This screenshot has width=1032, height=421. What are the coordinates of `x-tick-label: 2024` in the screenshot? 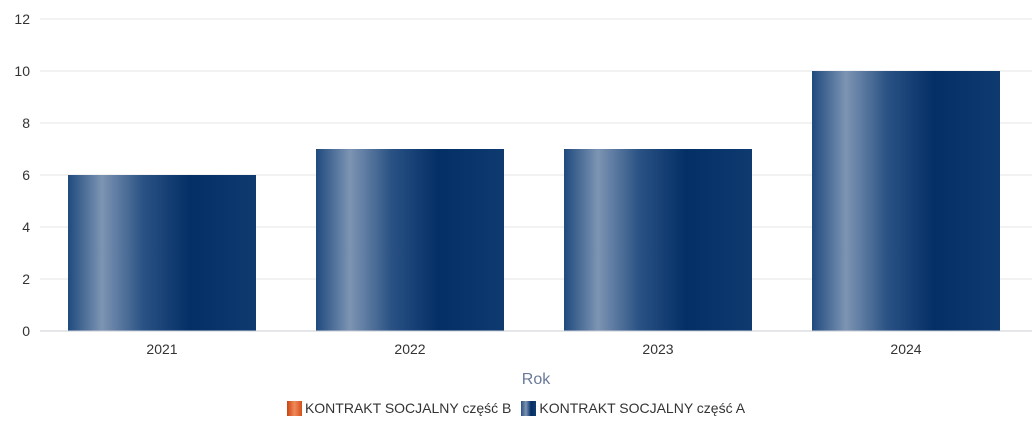 It's located at (905, 349).